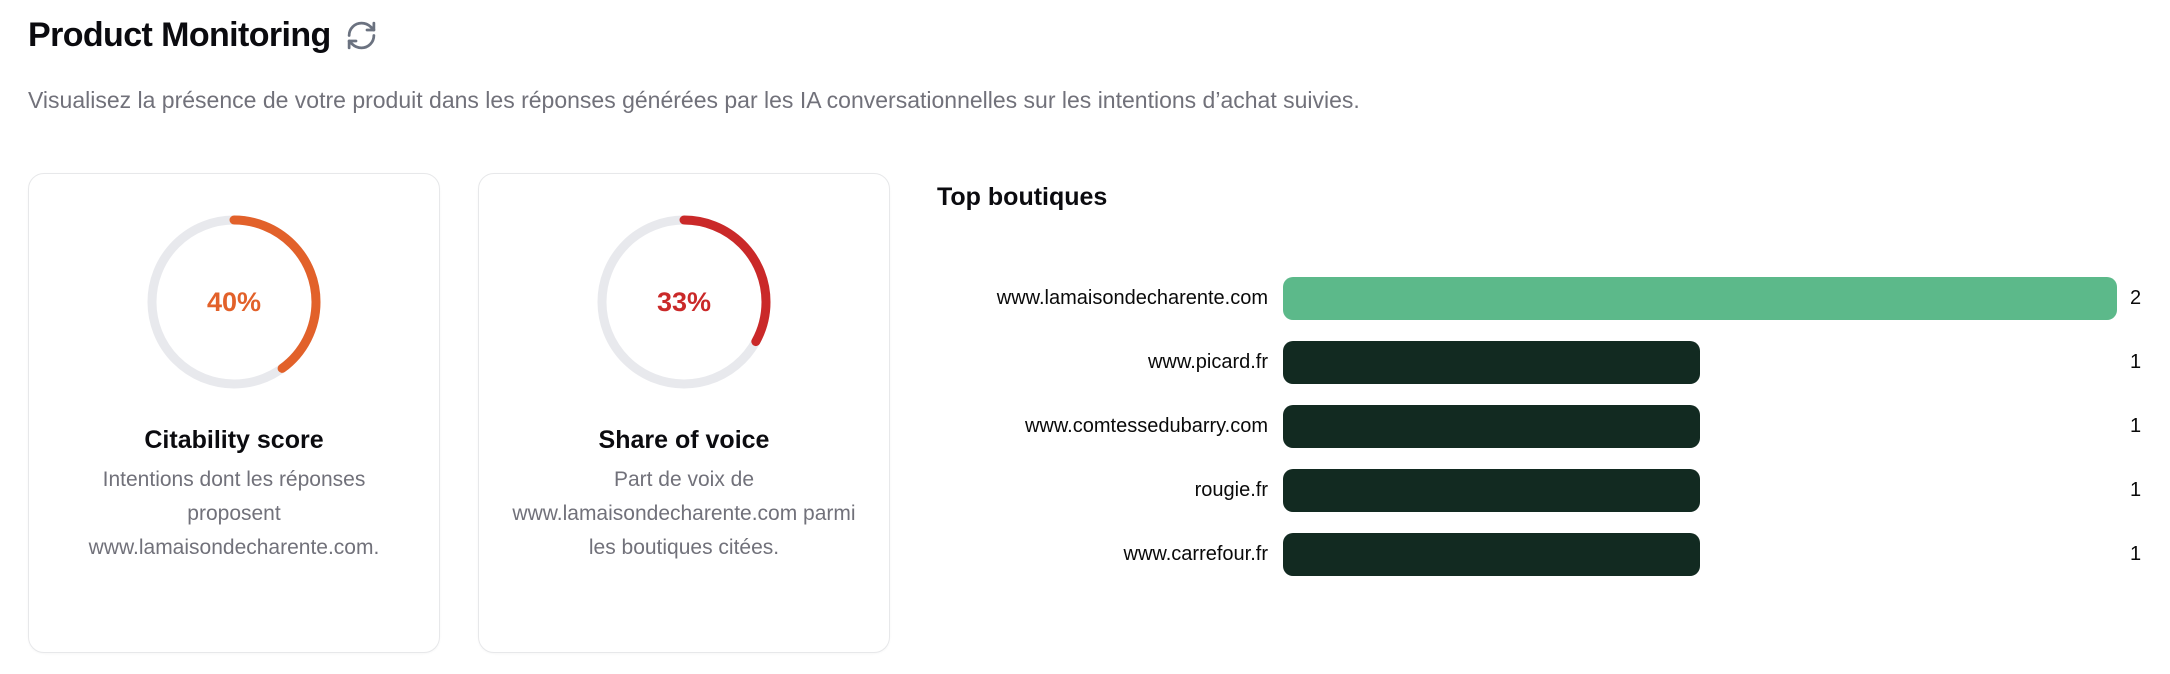 This screenshot has height=674, width=2170. Describe the element at coordinates (1491, 490) in the screenshot. I see `bar-rougie` at that location.